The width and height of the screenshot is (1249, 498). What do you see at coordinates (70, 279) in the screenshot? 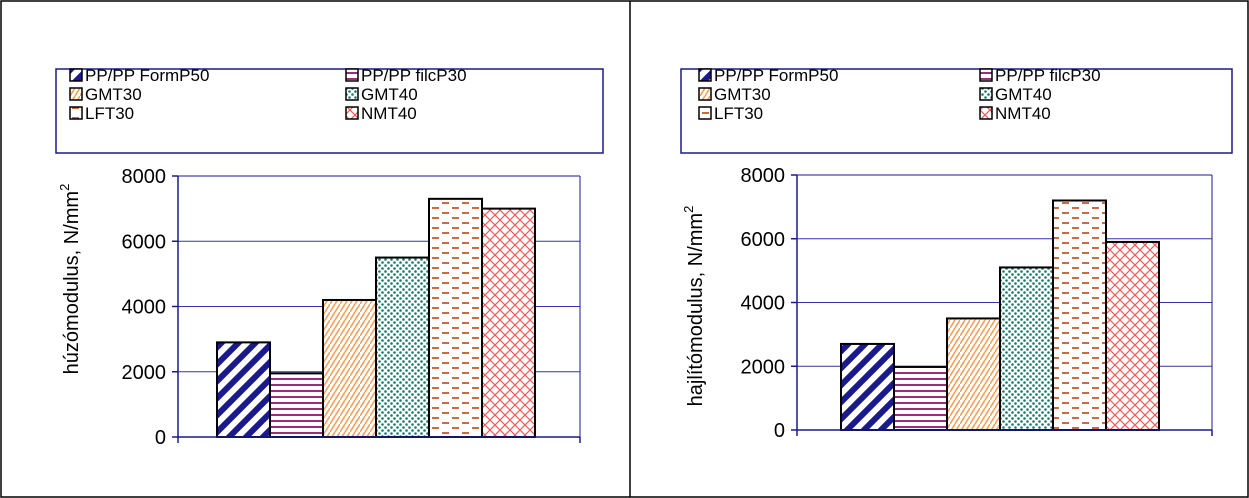
I see `y-axis-label: húzómodulus, N/mm2` at bounding box center [70, 279].